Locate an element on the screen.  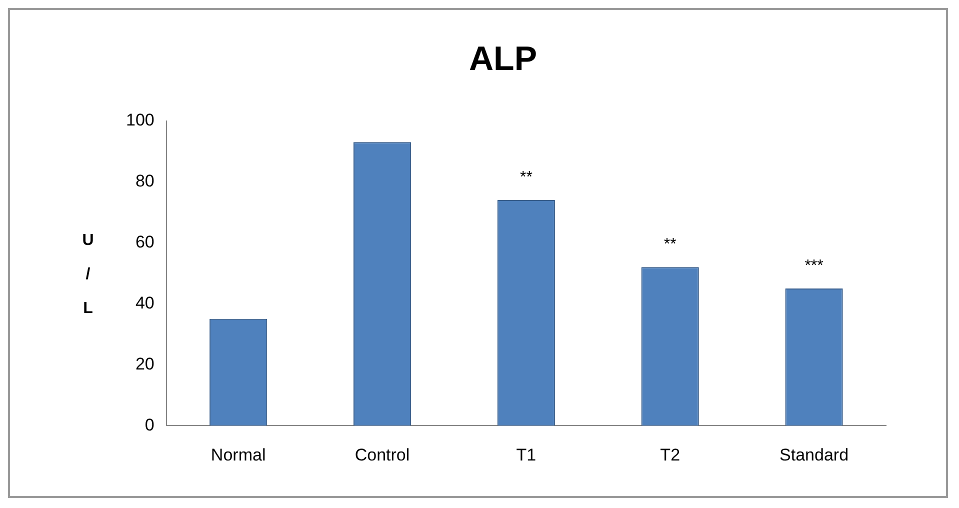
x-tick-label: T2 is located at coordinates (670, 454).